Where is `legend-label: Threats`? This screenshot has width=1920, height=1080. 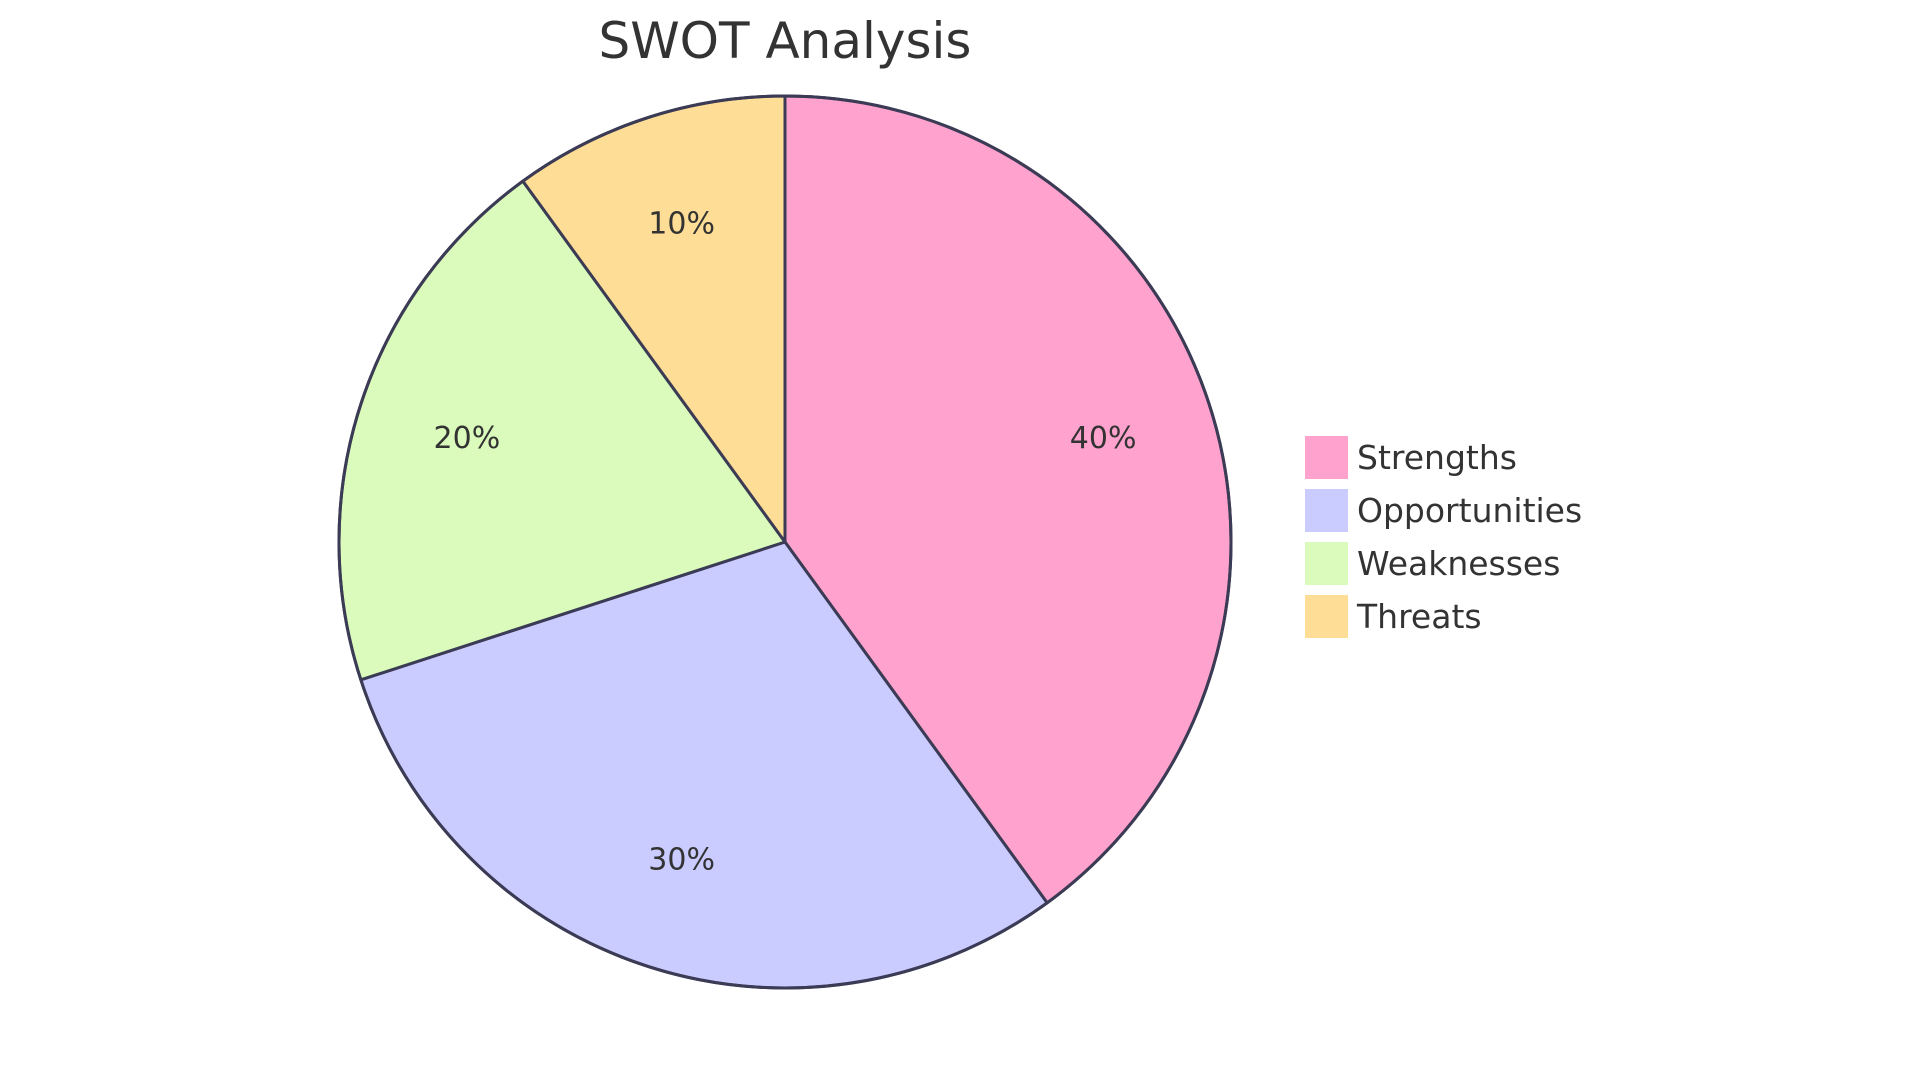 legend-label: Threats is located at coordinates (1419, 616).